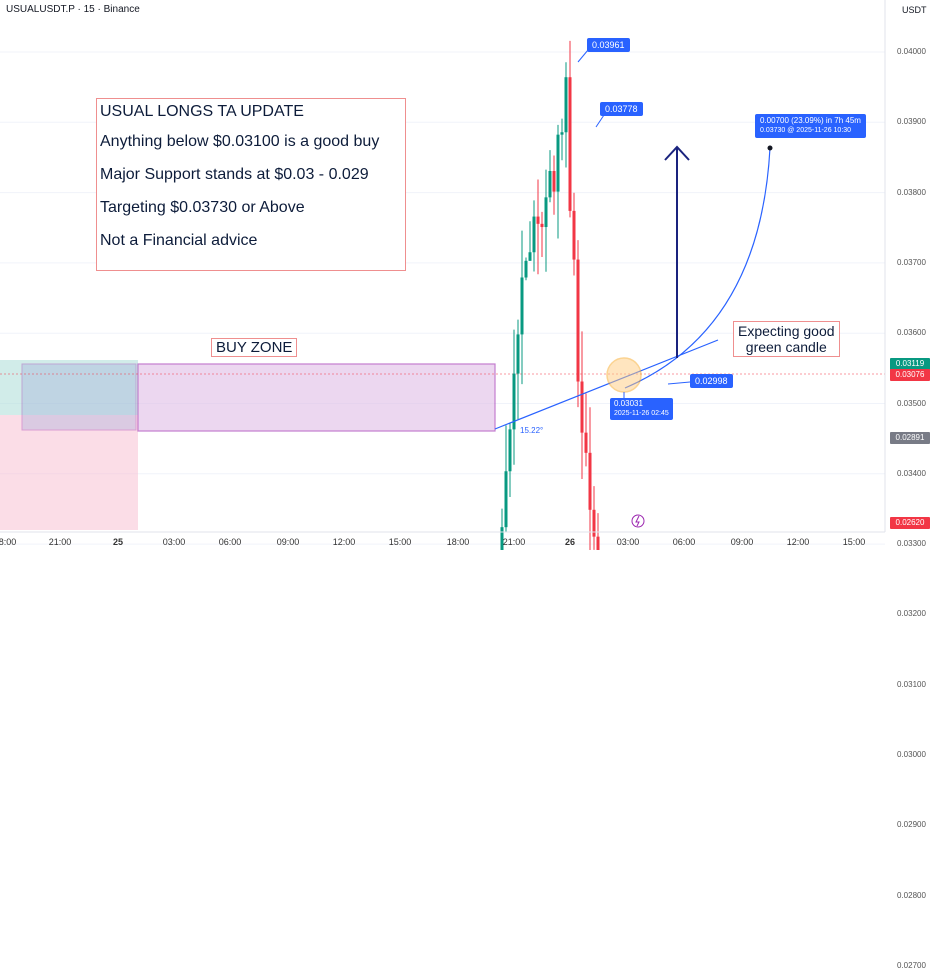 The image size is (932, 970). I want to click on price-tick-label: 0.03000, so click(911, 754).